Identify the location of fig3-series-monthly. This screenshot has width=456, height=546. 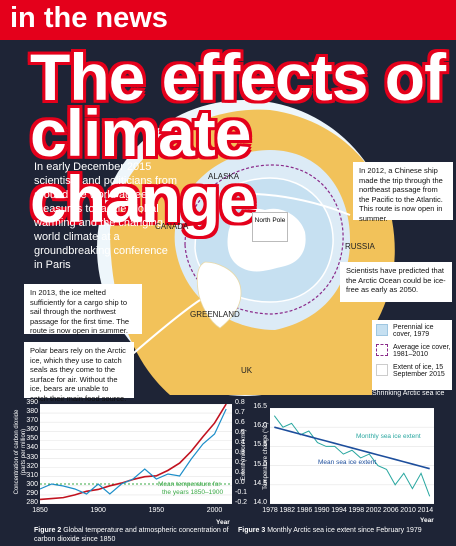
(352, 456).